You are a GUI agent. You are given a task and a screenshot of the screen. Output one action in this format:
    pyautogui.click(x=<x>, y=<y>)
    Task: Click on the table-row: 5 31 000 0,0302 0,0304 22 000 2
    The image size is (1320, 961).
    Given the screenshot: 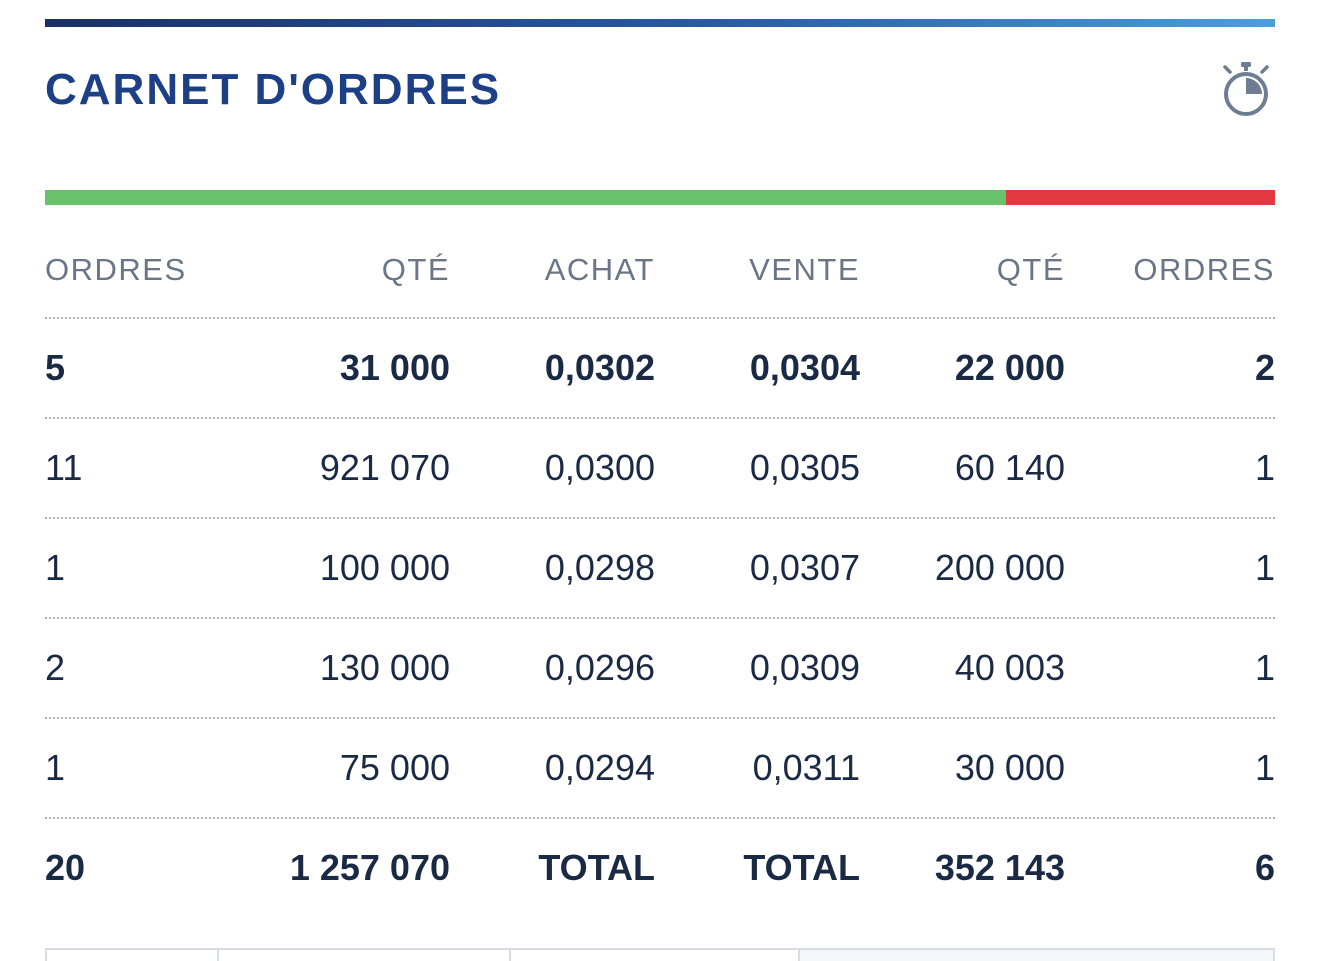 What is the action you would take?
    pyautogui.click(x=660, y=369)
    